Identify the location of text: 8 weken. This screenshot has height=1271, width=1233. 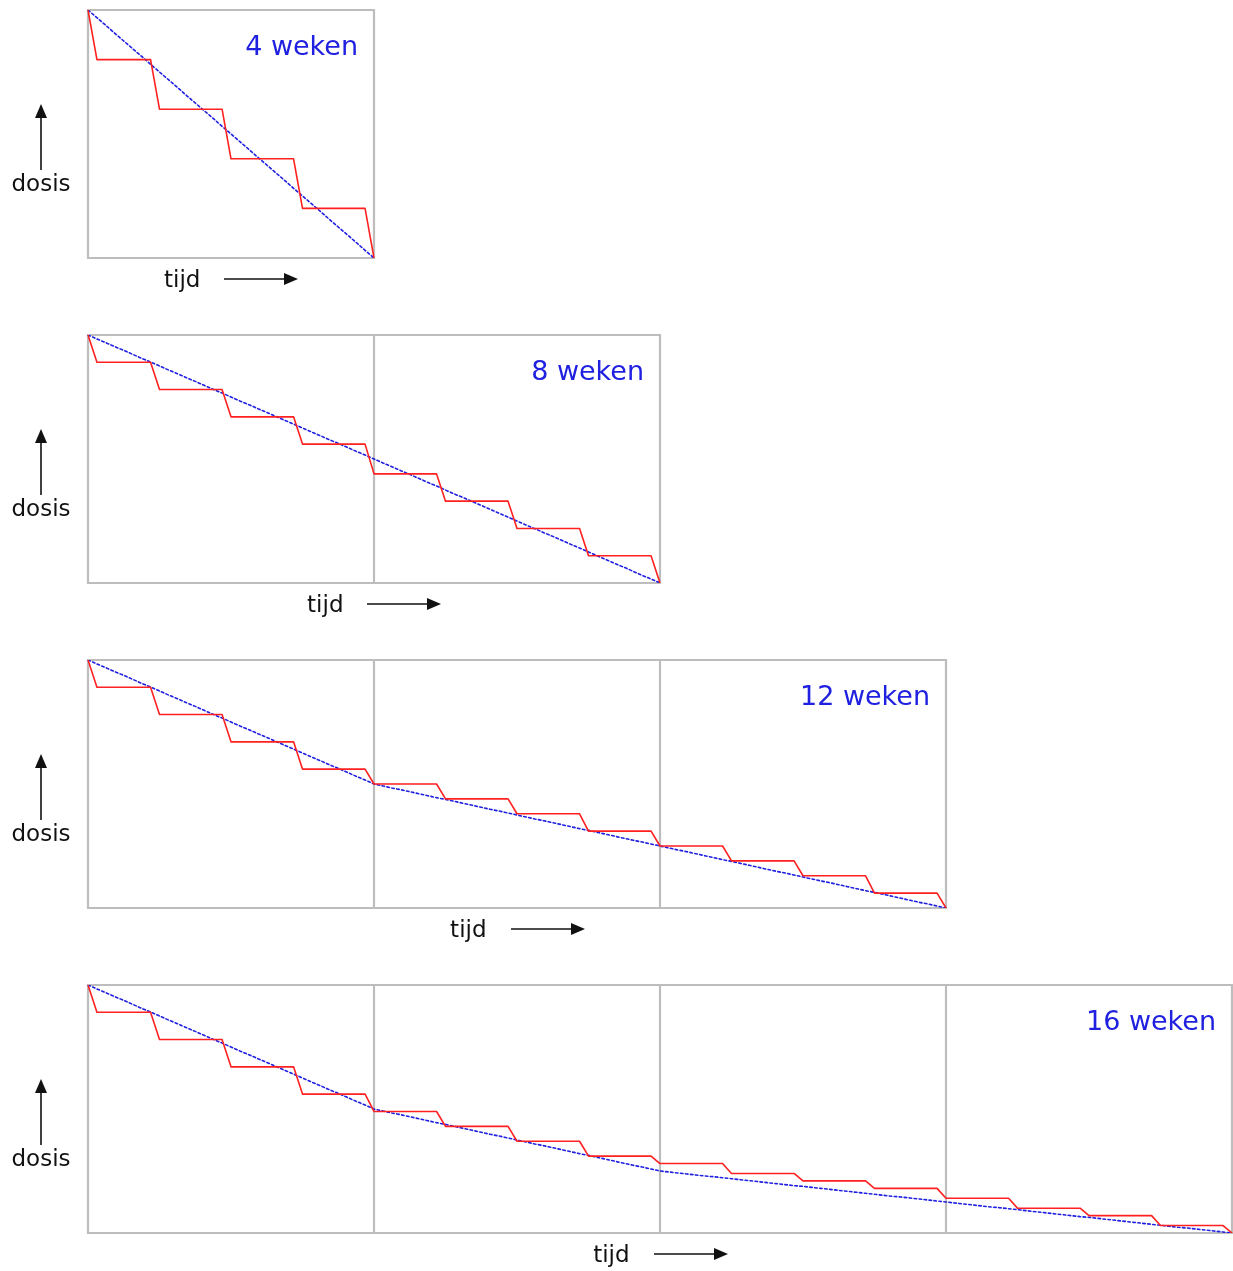
(587, 371).